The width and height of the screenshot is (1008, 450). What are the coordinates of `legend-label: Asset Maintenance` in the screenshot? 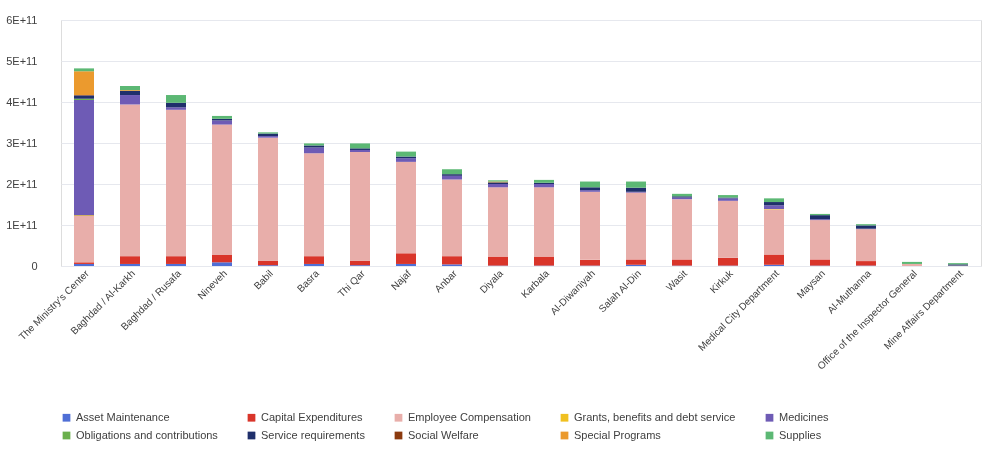 It's located at (123, 416).